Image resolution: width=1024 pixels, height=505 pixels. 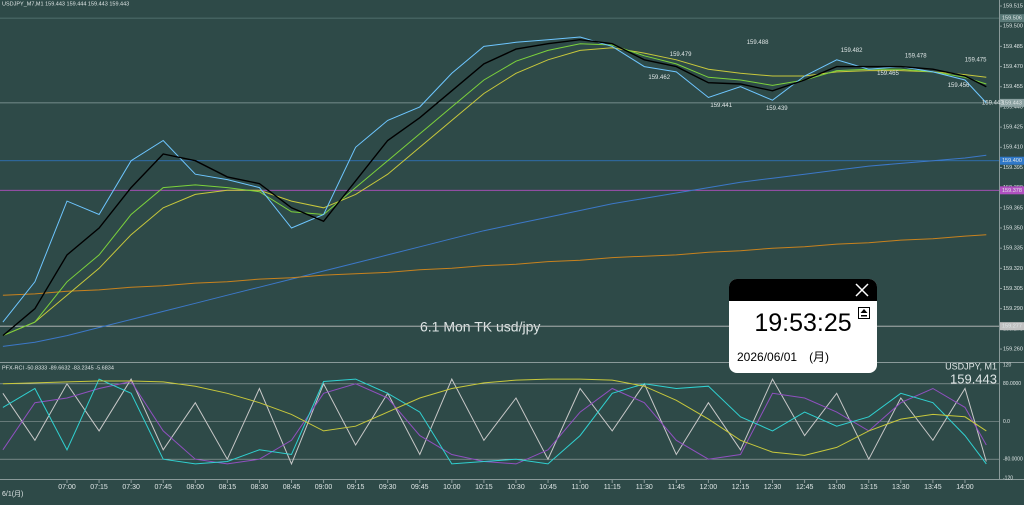 I want to click on indicator-tick-label: -80.0000, so click(x=1013, y=459).